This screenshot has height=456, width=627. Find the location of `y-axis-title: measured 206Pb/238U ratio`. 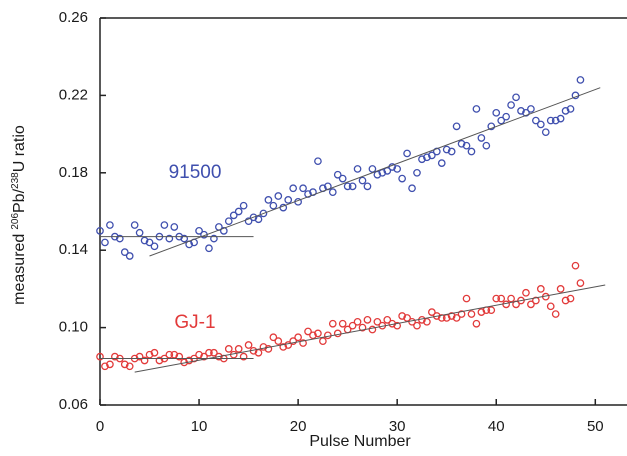

y-axis-title: measured 206Pb/238U ratio is located at coordinates (19, 215).